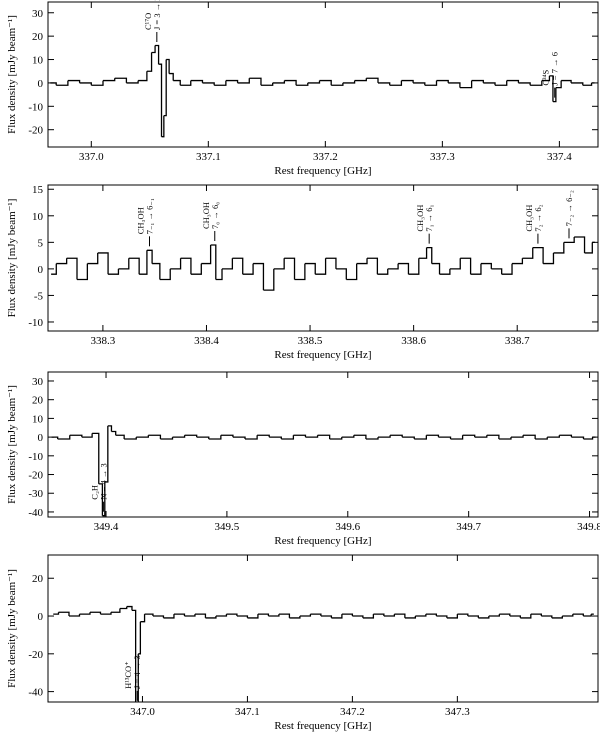 Image resolution: width=600 pixels, height=735 pixels. I want to click on x-tick-label: 349.7, so click(468, 527).